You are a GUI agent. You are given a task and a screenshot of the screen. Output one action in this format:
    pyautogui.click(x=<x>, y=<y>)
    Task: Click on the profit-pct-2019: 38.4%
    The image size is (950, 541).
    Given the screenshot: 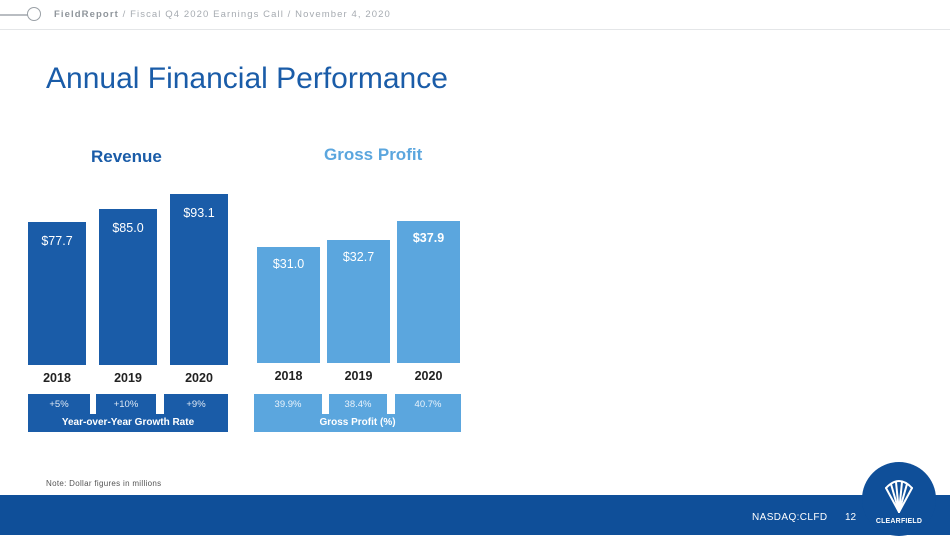 What is the action you would take?
    pyautogui.click(x=358, y=404)
    